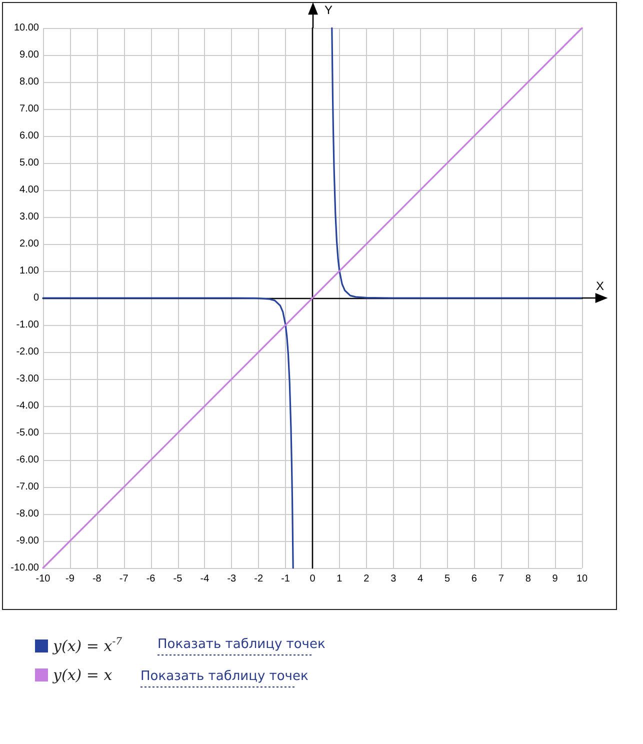 The width and height of the screenshot is (643, 744). I want to click on x-tick-label: 2, so click(367, 579).